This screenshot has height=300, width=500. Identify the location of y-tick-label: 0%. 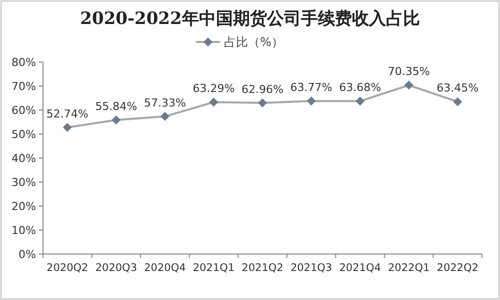
(27, 254).